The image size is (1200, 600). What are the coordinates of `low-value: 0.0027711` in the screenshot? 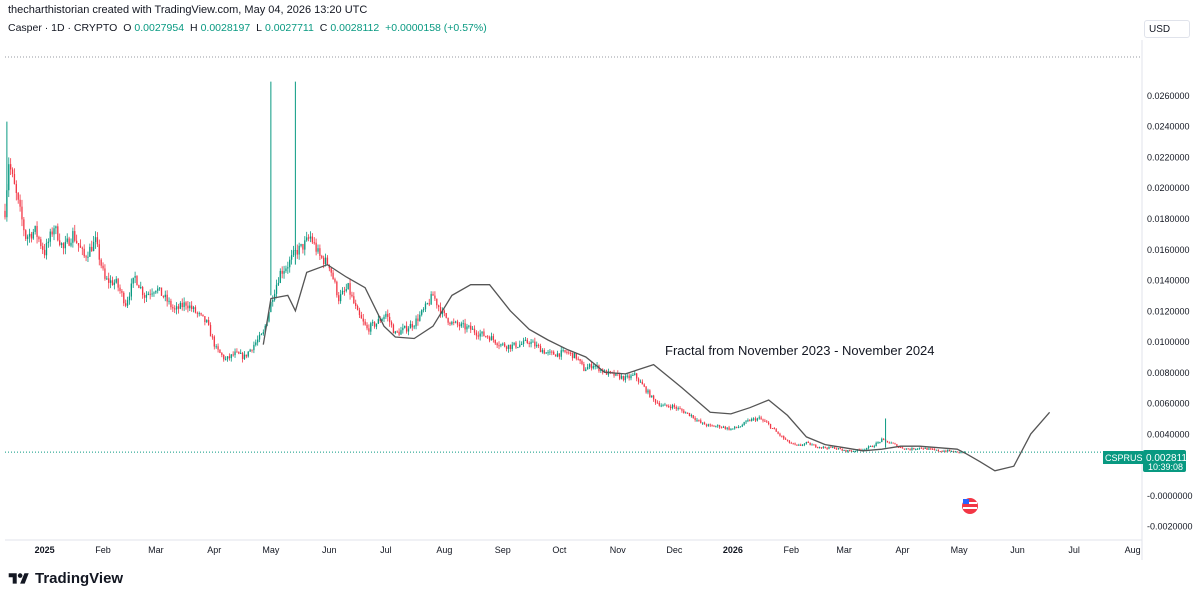 It's located at (289, 28).